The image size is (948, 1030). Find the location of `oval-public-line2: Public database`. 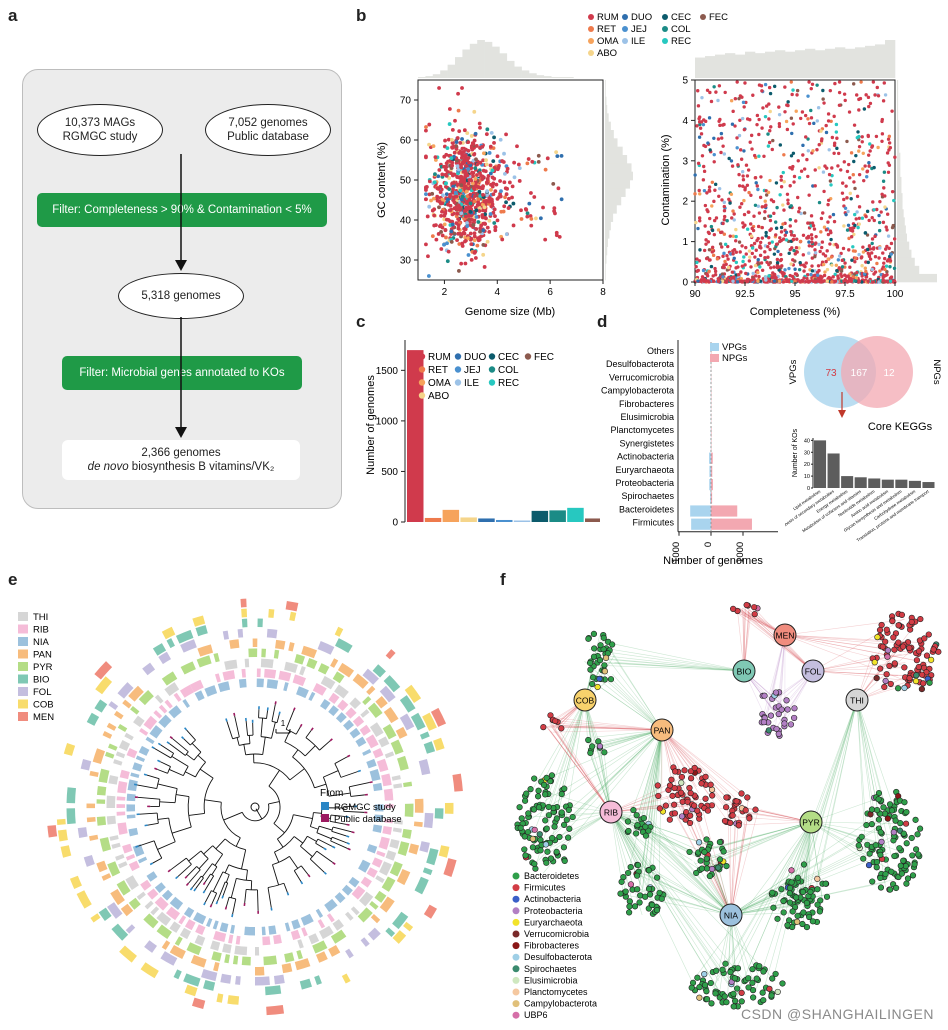

oval-public-line2: Public database is located at coordinates (268, 137).